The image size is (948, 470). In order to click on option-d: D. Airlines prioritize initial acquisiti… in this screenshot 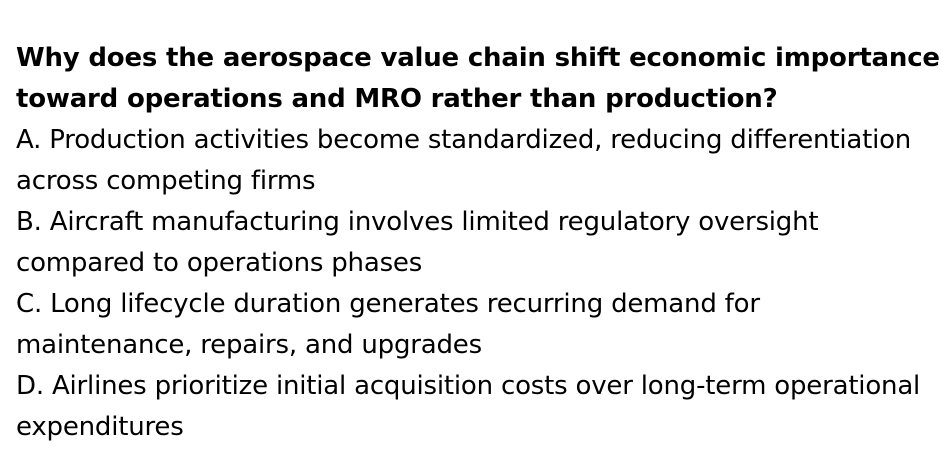, I will do `click(468, 406)`.